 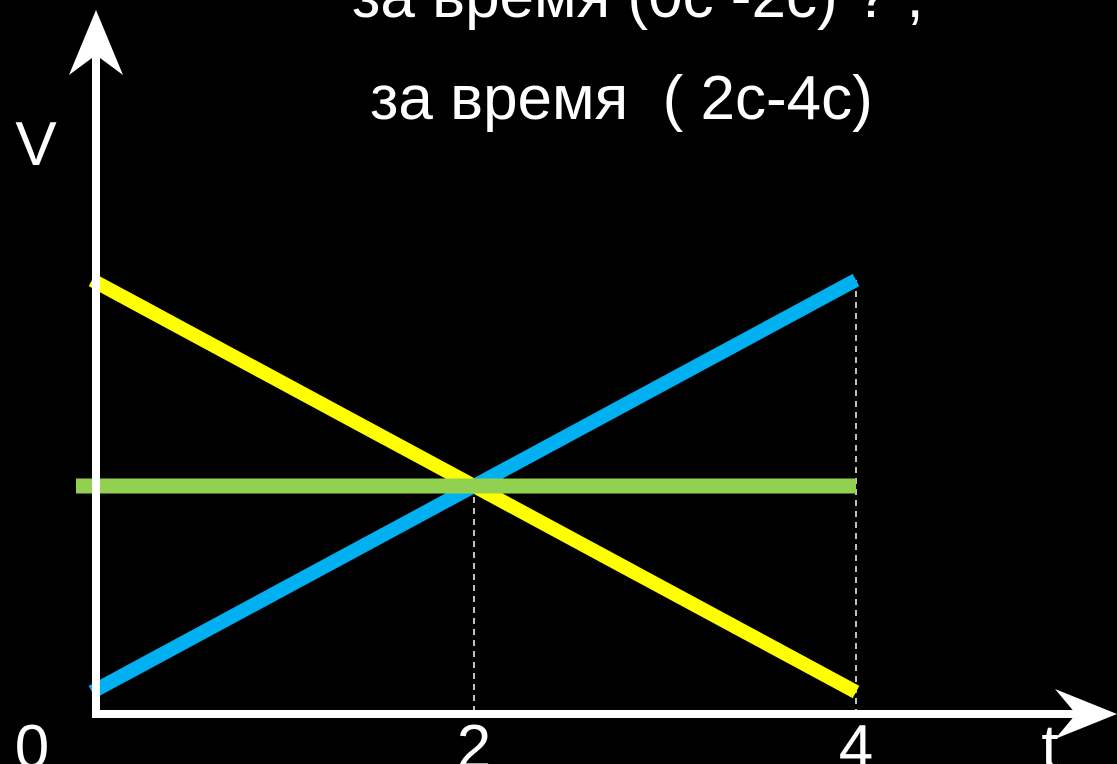 I want to click on x-axis-label: t, so click(x=1049, y=738).